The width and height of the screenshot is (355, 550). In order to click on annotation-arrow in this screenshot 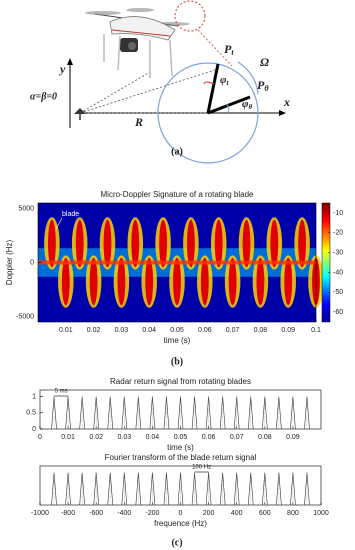, I will do `click(59, 223)`.